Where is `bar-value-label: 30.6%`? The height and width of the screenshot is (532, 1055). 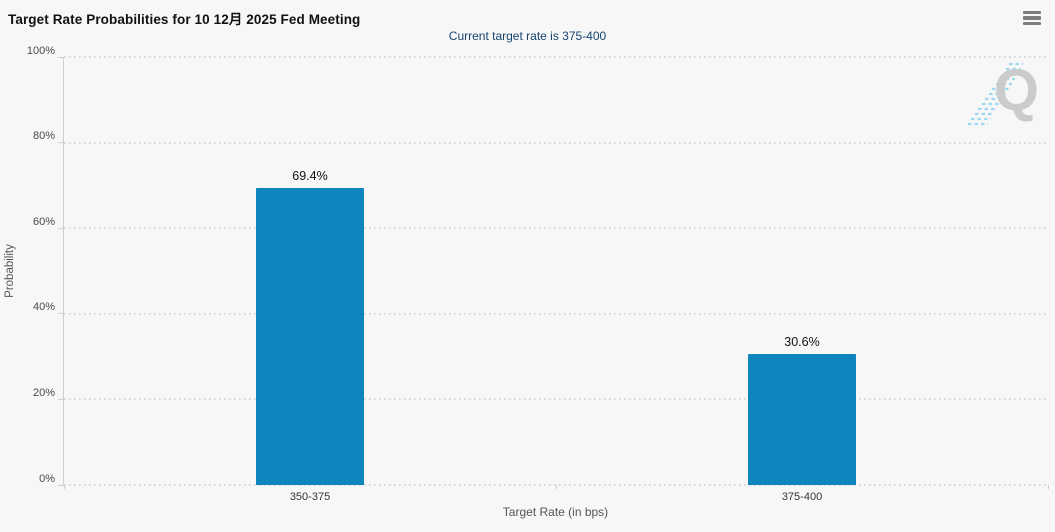
bar-value-label: 30.6% is located at coordinates (802, 342).